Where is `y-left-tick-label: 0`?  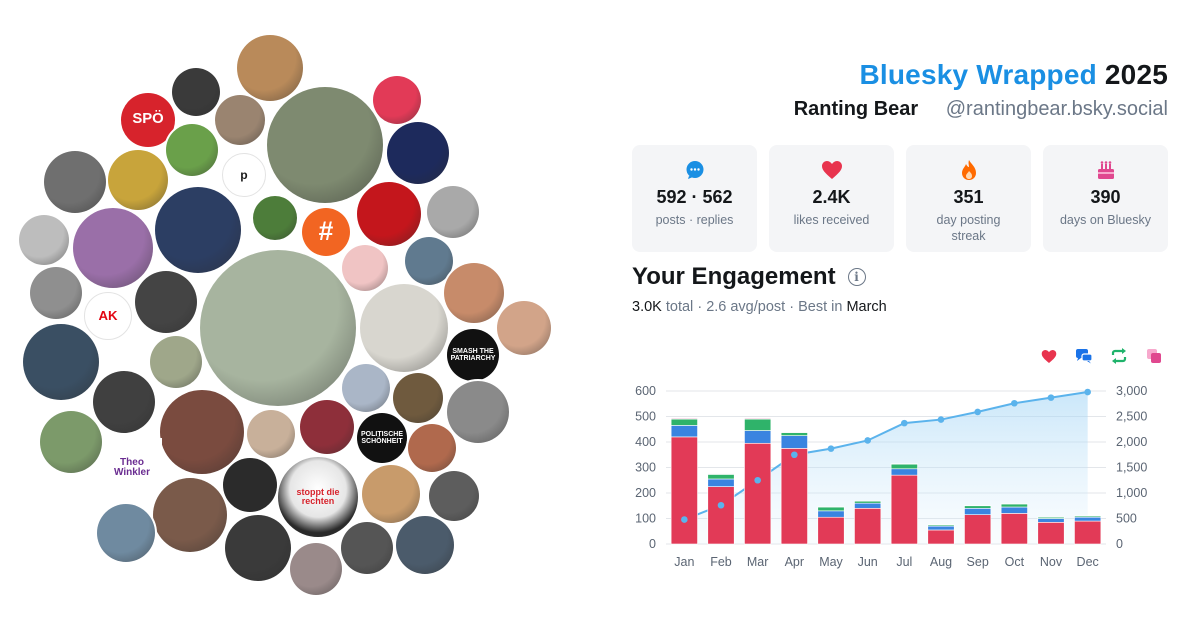 y-left-tick-label: 0 is located at coordinates (652, 544).